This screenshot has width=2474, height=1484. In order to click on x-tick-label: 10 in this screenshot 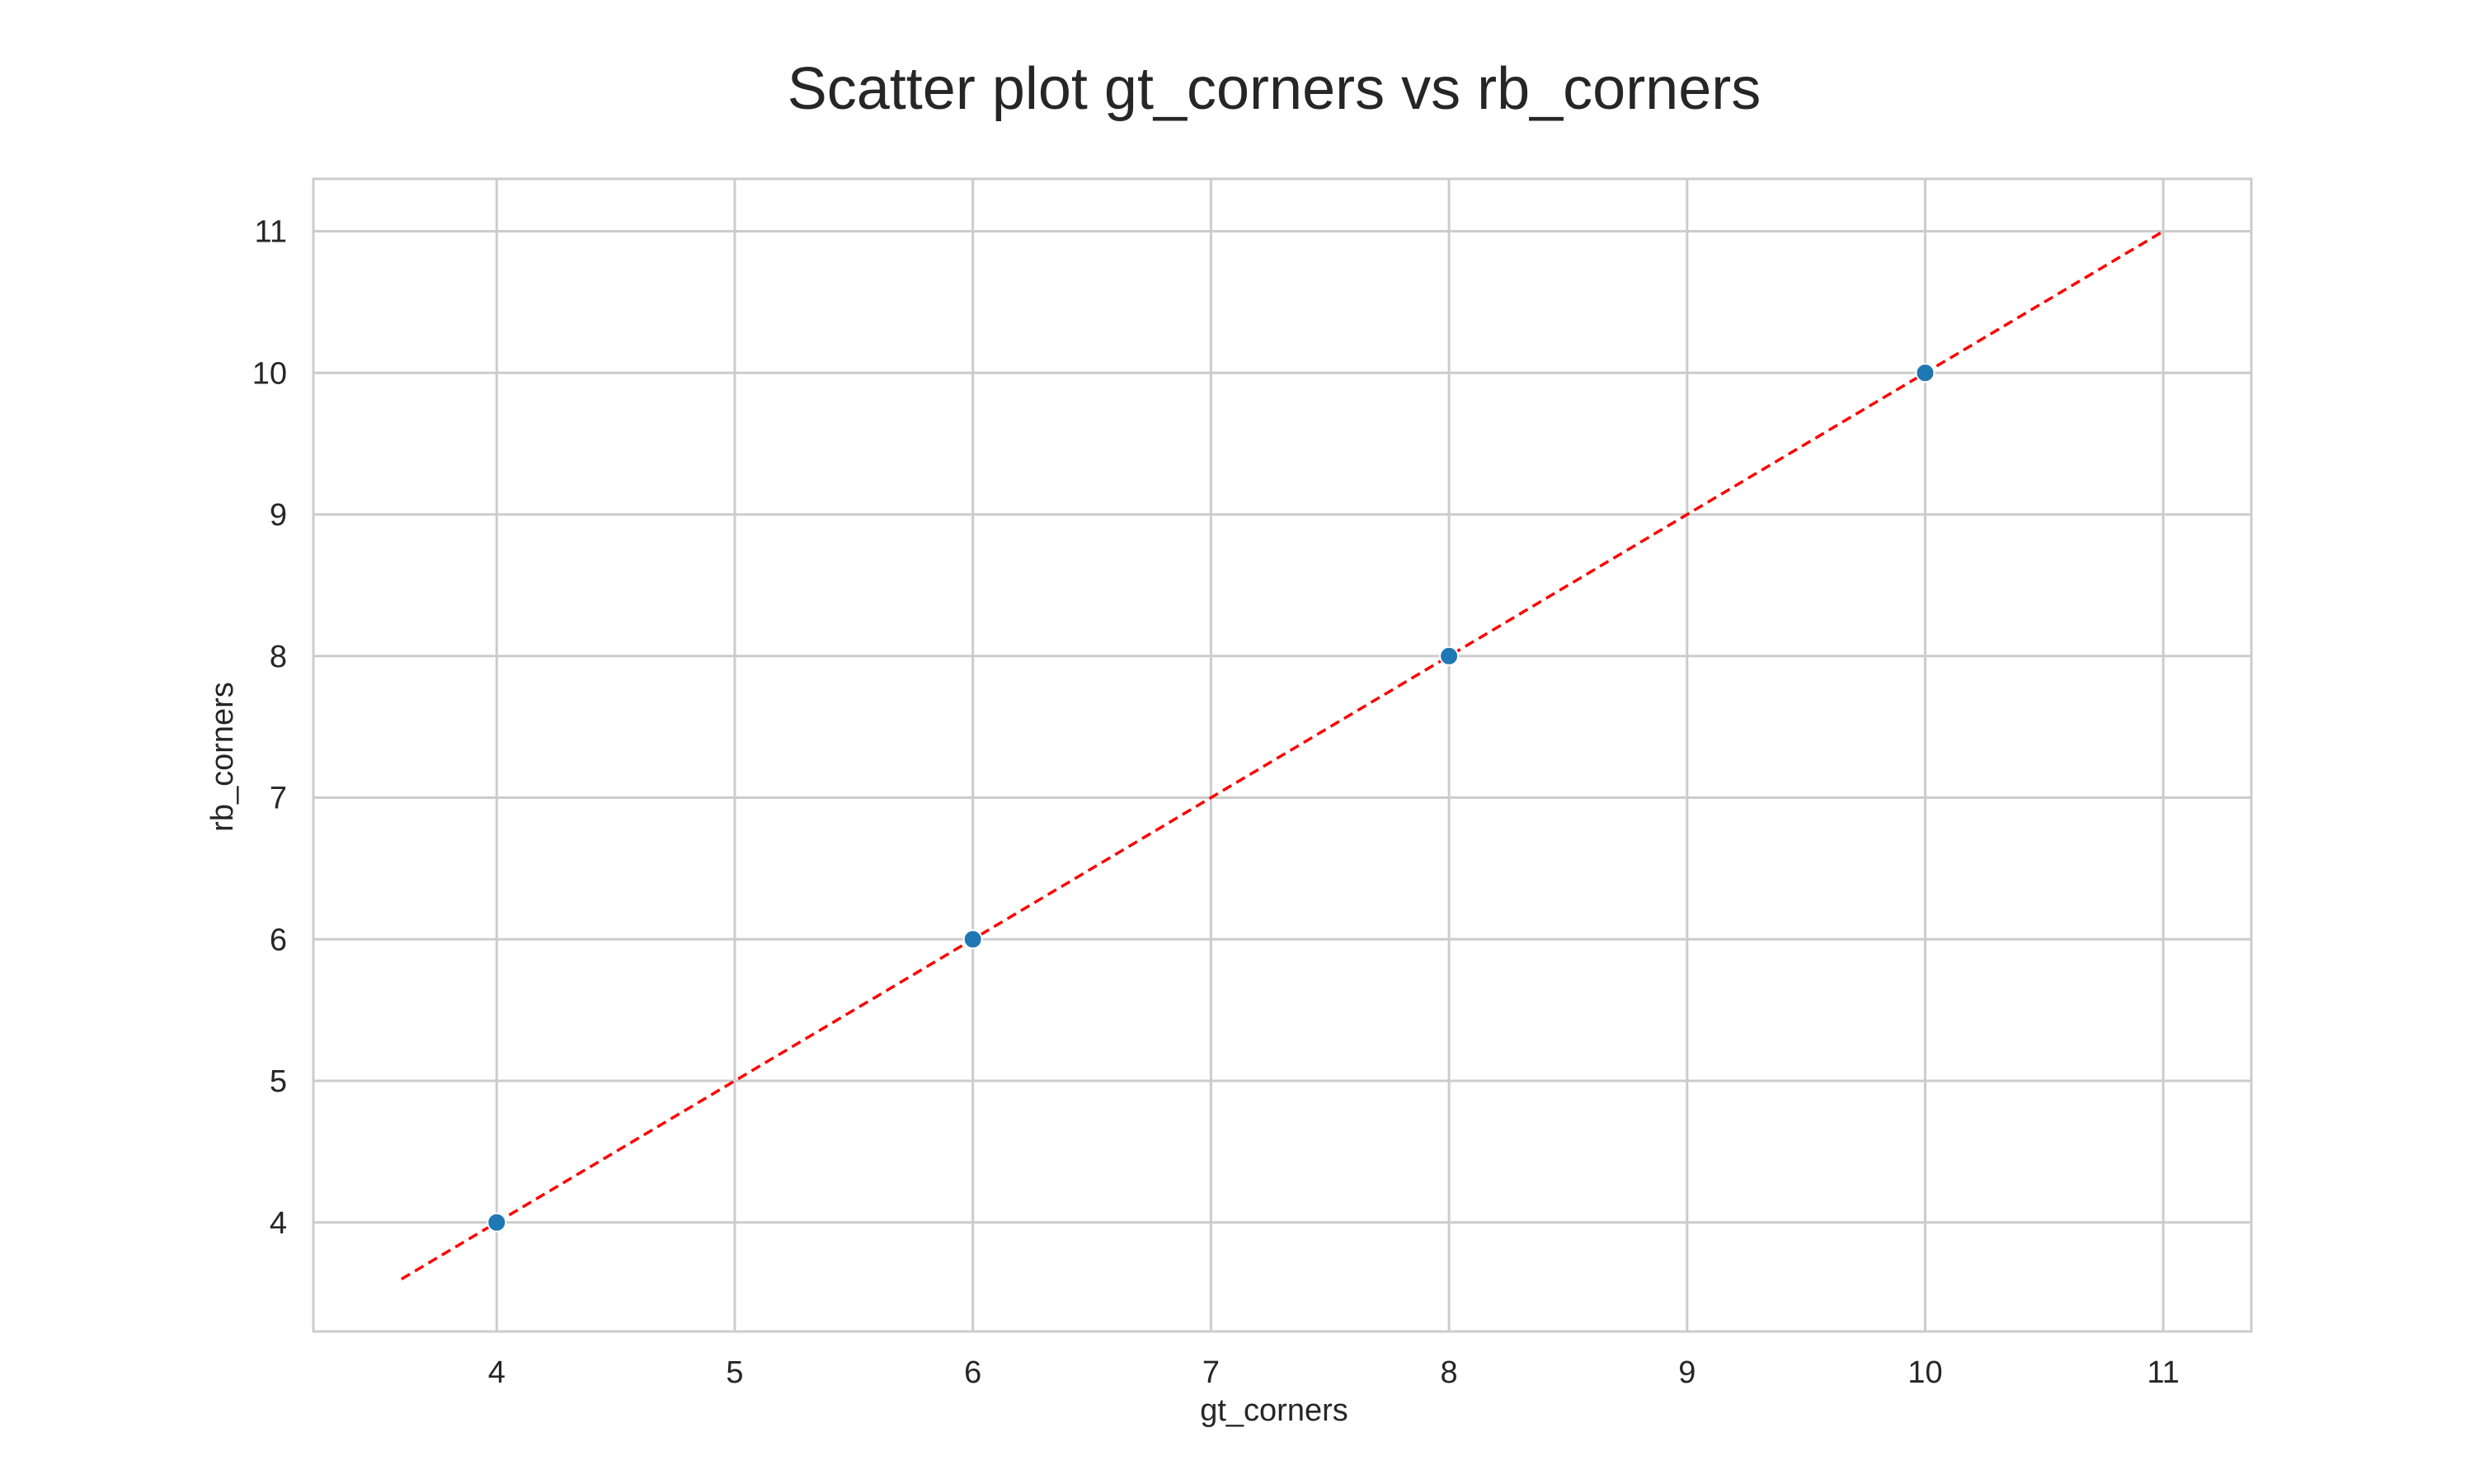, I will do `click(1924, 1372)`.